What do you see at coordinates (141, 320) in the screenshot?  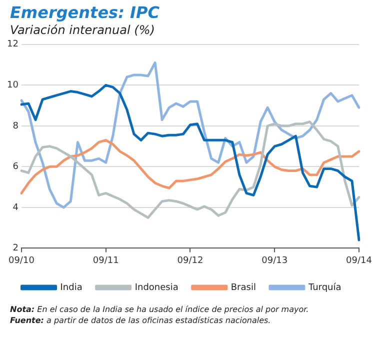 I see `source-note: Fuente: a partir de datos de las oficinas estadísticas nacionales.` at bounding box center [141, 320].